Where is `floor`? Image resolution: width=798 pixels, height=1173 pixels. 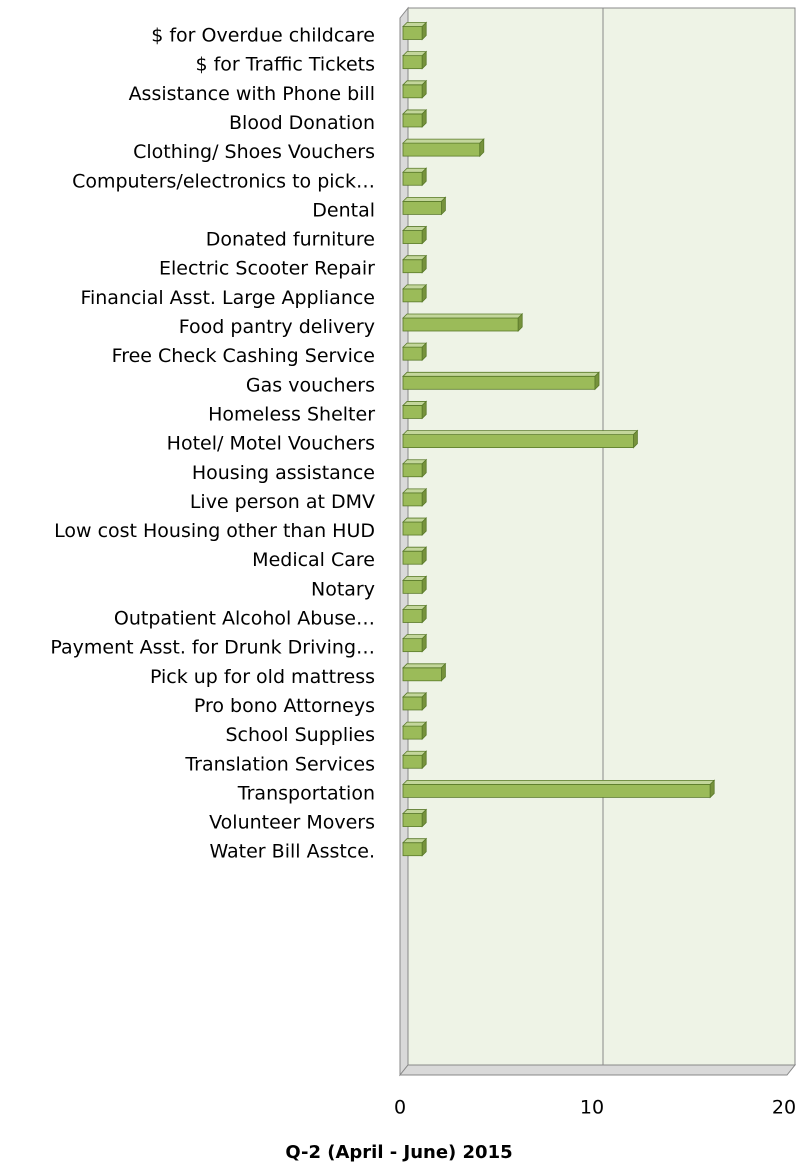 floor is located at coordinates (597, 1070).